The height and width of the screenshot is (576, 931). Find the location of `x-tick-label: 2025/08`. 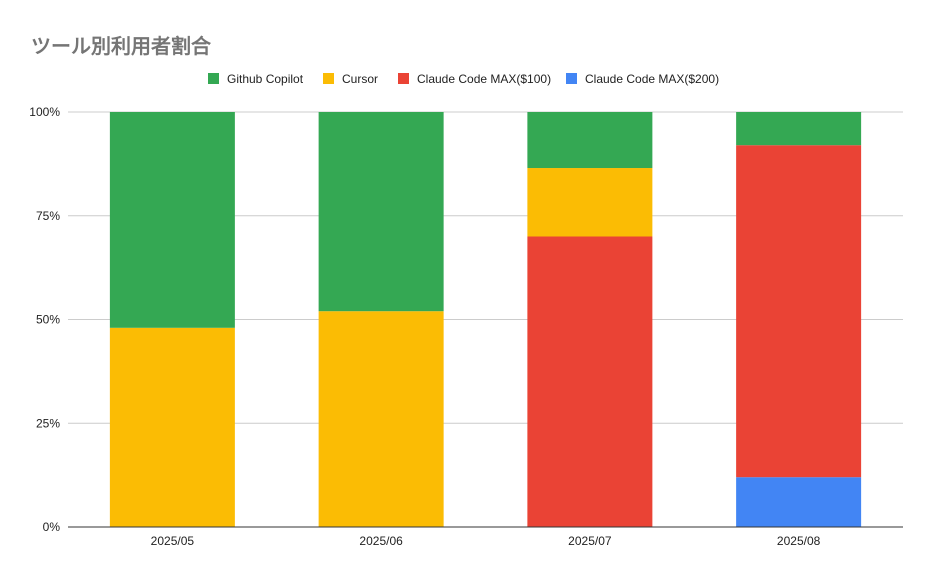

x-tick-label: 2025/08 is located at coordinates (799, 541).